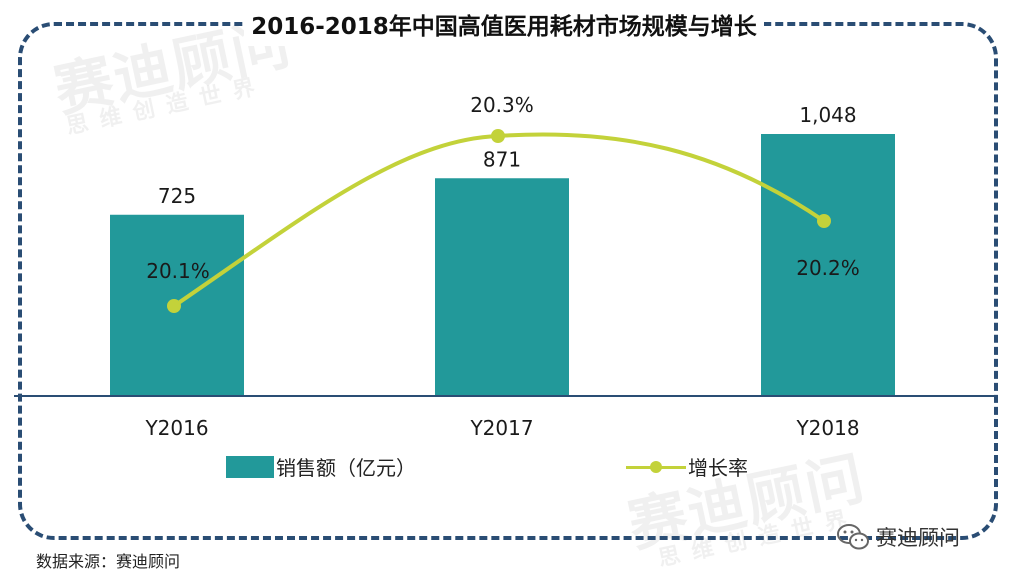 This screenshot has width=1012, height=580. Describe the element at coordinates (687, 466) in the screenshot. I see `legend-item-growth: 增长率` at that location.